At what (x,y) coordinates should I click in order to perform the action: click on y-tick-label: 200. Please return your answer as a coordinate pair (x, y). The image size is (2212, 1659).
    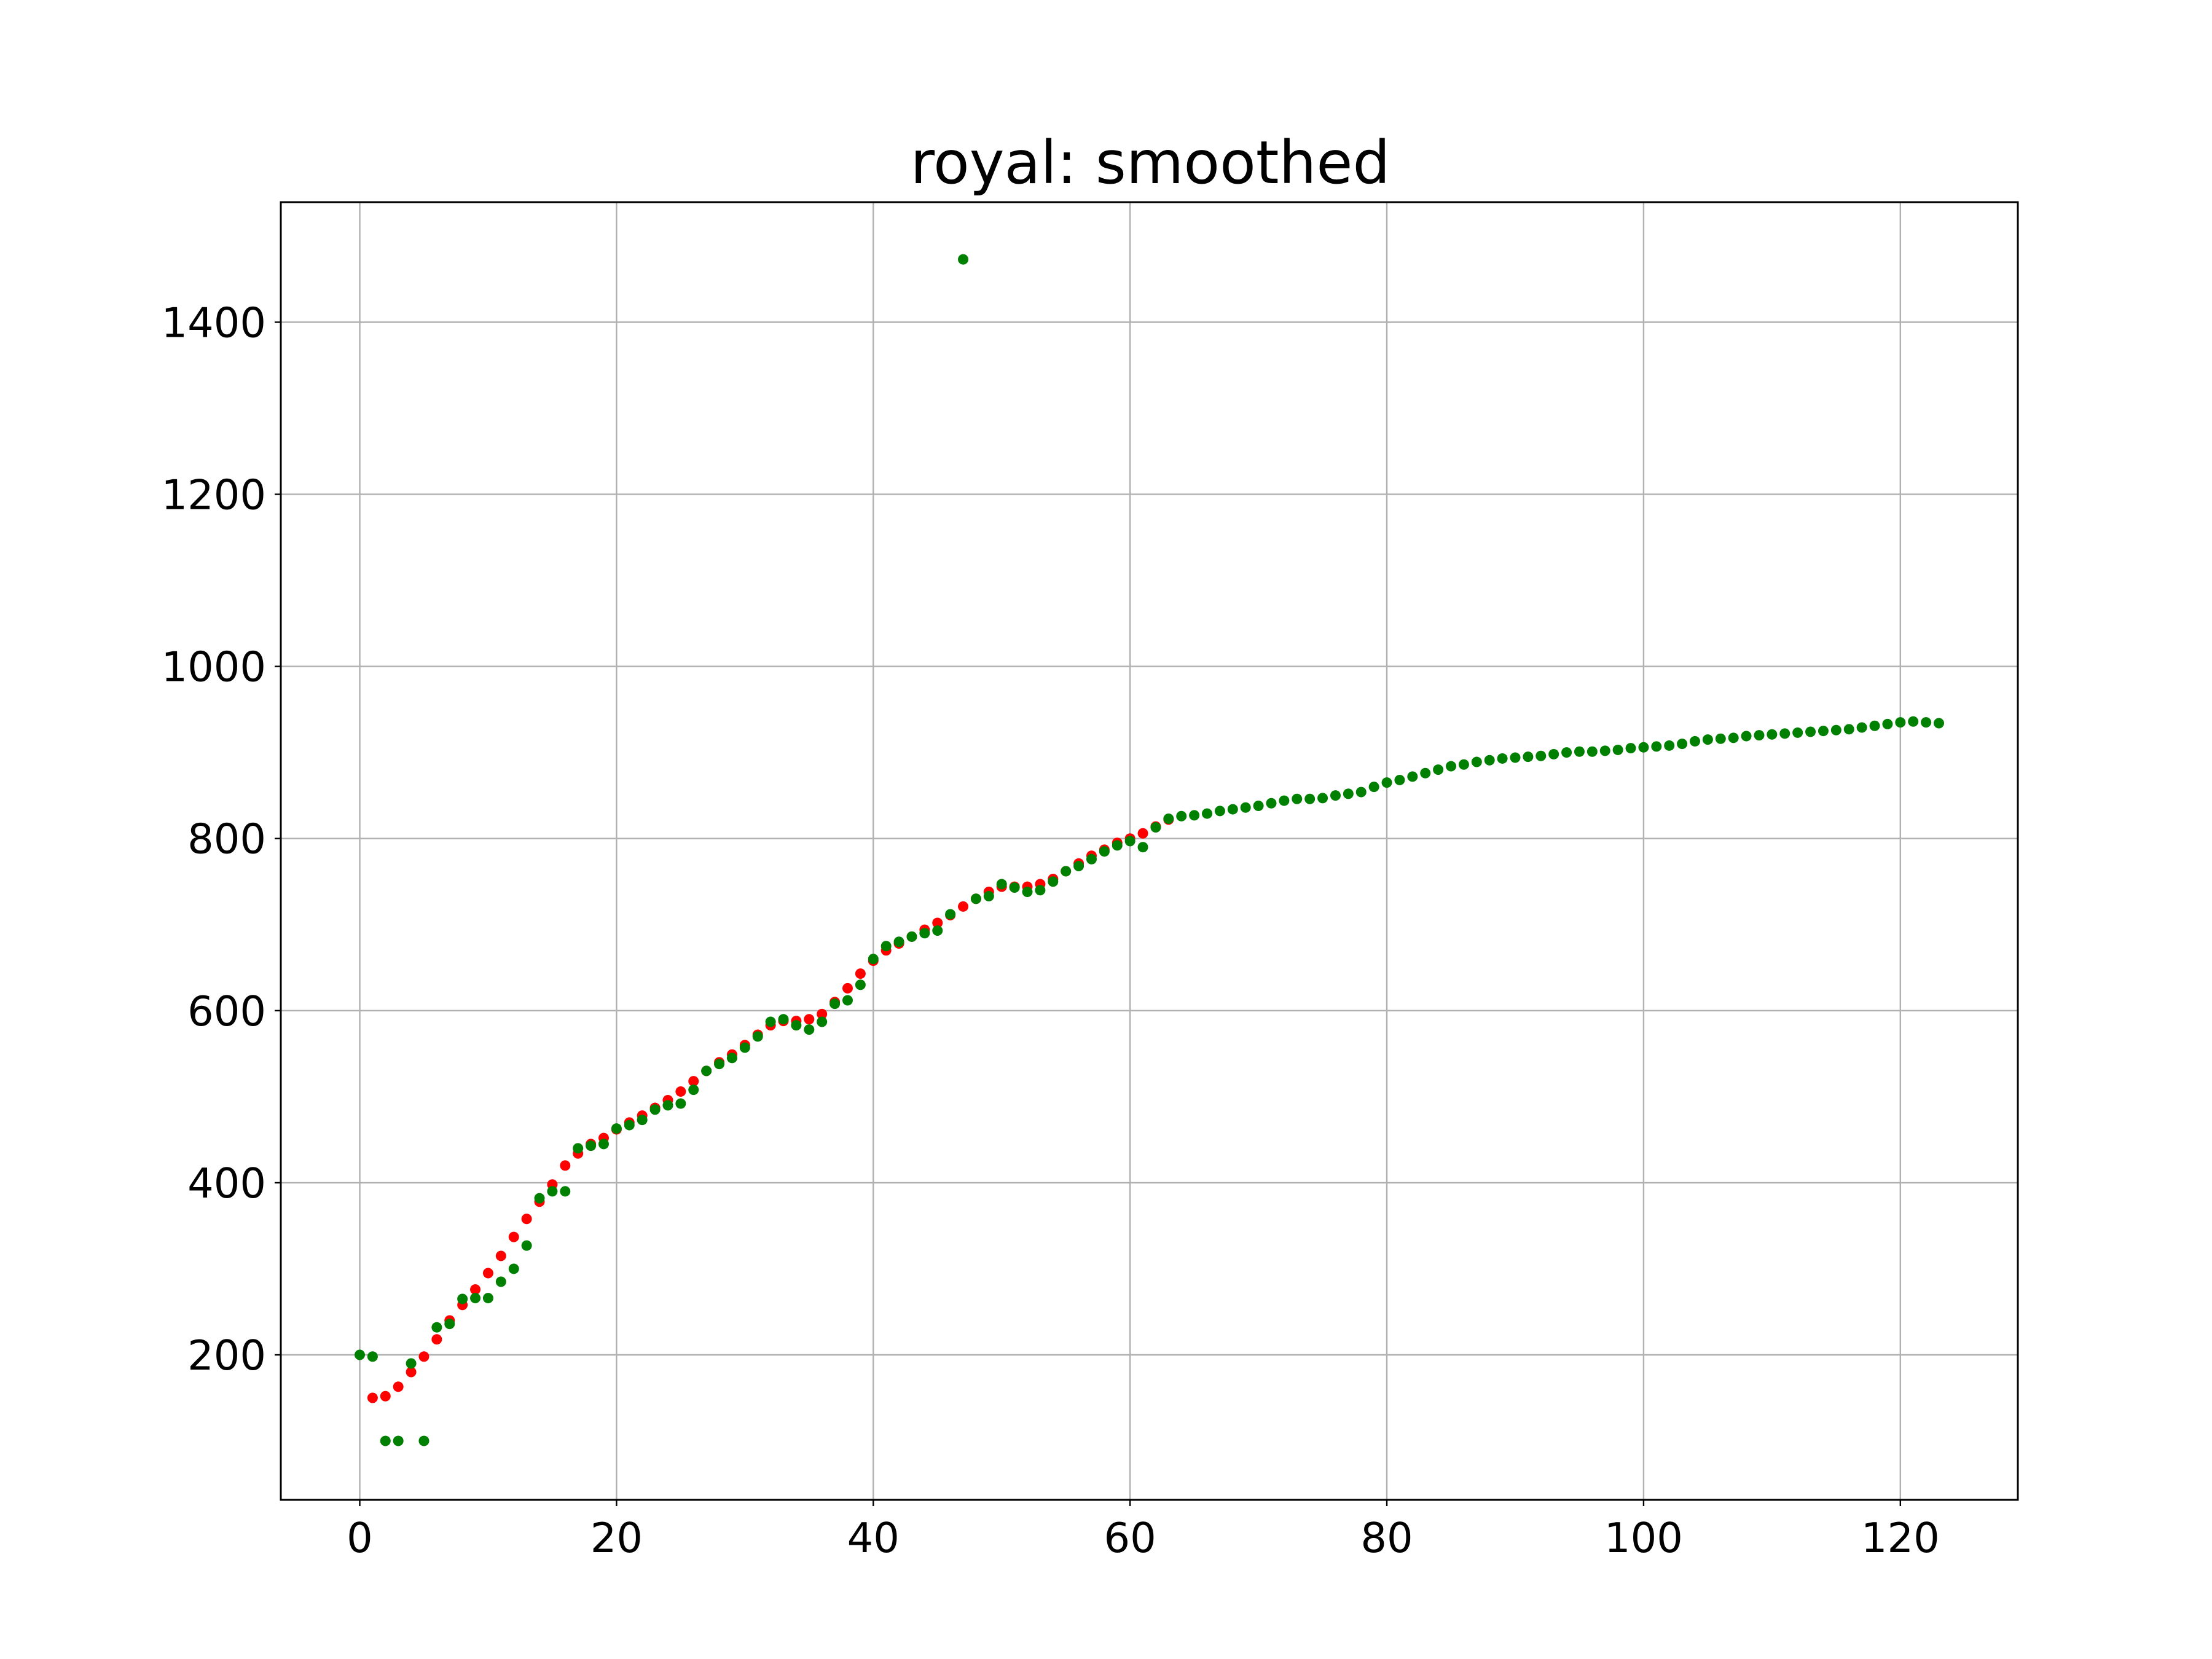
    Looking at the image, I should click on (226, 1355).